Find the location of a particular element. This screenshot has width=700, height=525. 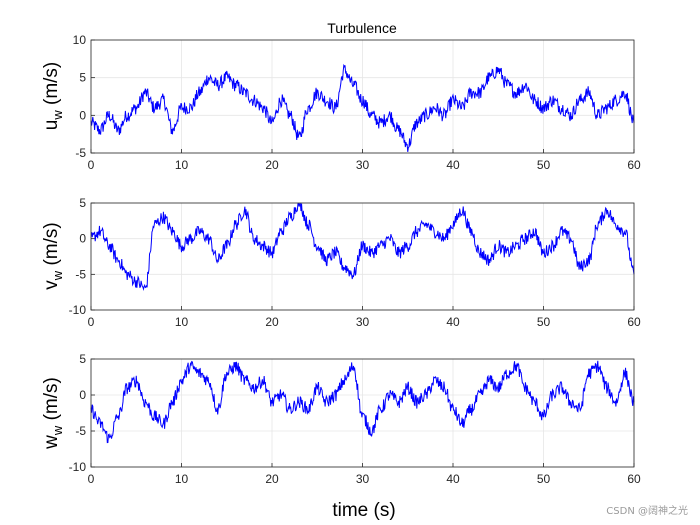

y-label-sub-w: w is located at coordinates (57, 430).